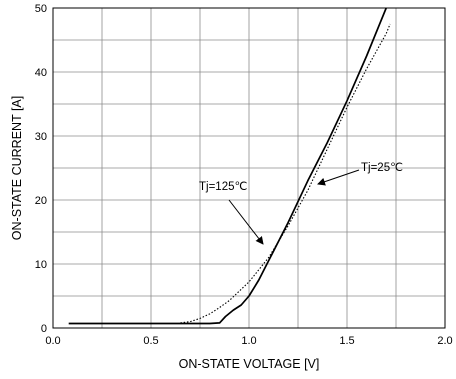  I want to click on x-tick-label: 0.0, so click(52, 341).